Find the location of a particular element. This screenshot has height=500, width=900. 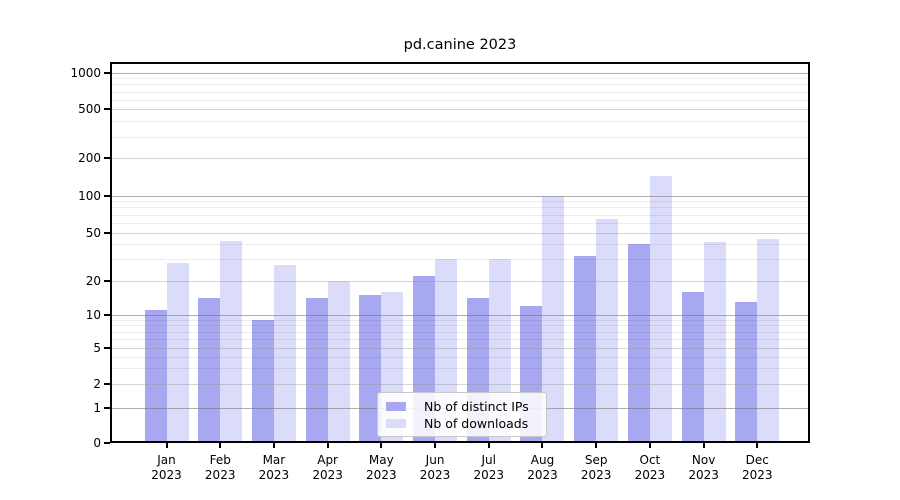

y-axis-tick-label: 50 is located at coordinates (93, 232).